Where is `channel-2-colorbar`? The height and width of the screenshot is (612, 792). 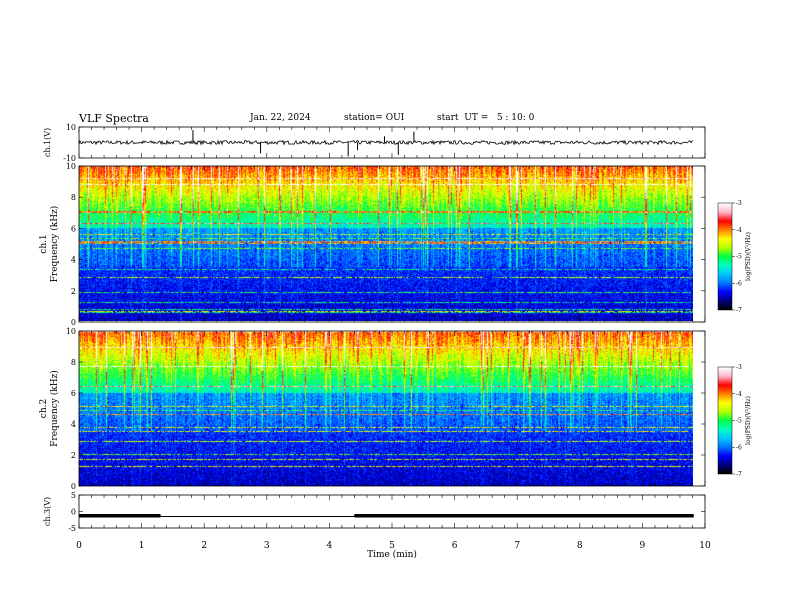 channel-2-colorbar is located at coordinates (725, 420).